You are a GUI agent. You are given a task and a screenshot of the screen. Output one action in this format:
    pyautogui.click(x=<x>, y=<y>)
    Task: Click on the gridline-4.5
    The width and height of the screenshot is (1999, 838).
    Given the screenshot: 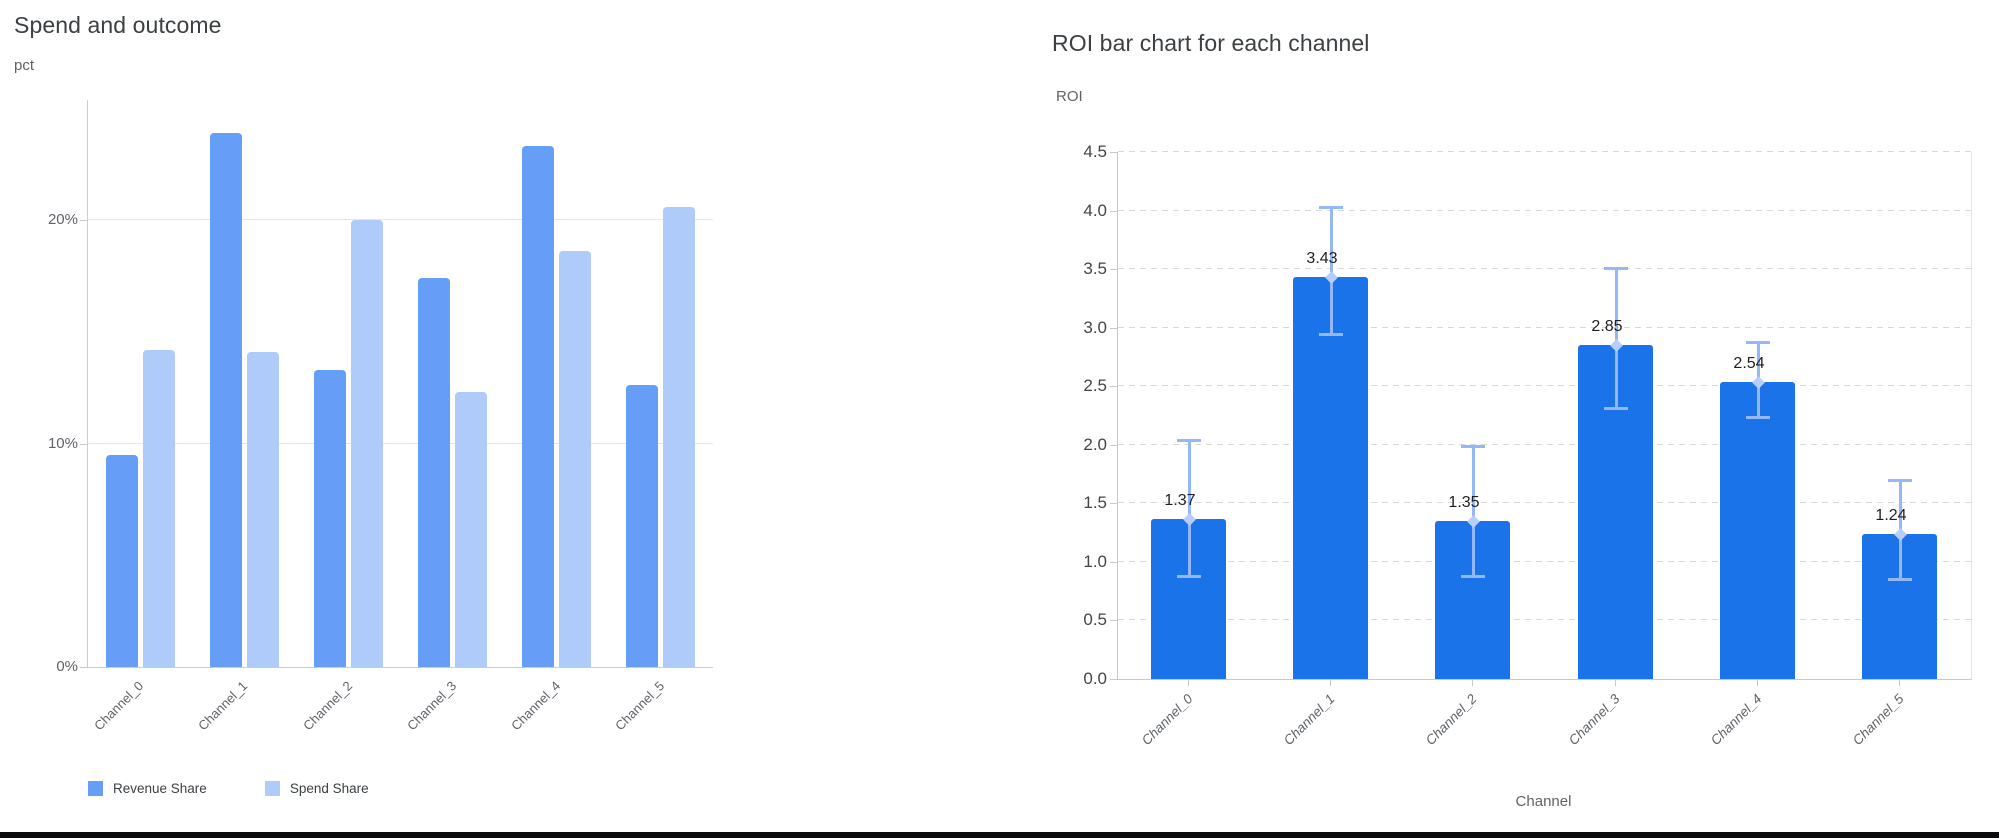 What is the action you would take?
    pyautogui.click(x=1544, y=151)
    